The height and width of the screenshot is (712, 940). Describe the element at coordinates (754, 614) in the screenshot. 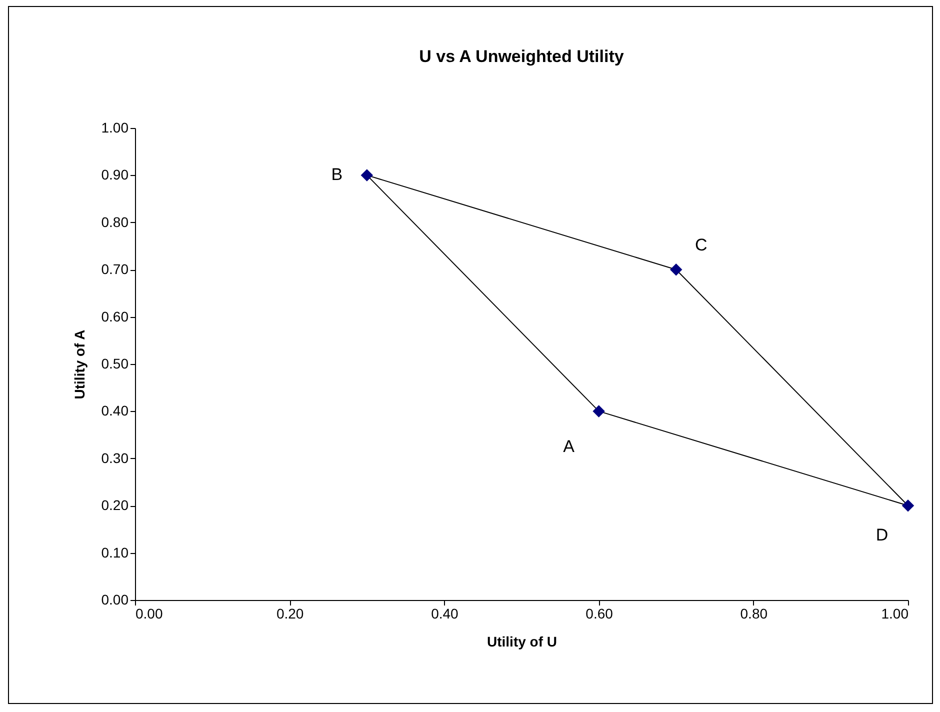

I see `x-tick-label: 0.80` at that location.